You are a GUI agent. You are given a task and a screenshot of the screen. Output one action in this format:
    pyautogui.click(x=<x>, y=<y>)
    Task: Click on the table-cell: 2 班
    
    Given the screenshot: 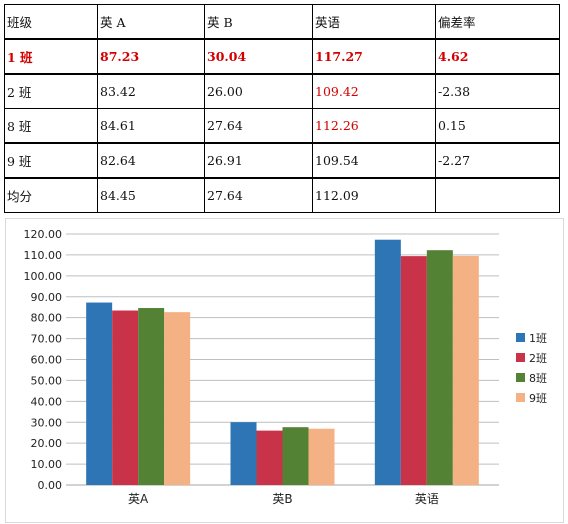 What is the action you would take?
    pyautogui.click(x=51, y=91)
    